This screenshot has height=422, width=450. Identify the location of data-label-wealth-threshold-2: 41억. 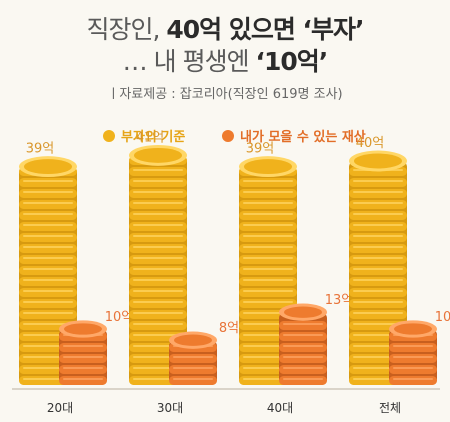
(150, 137).